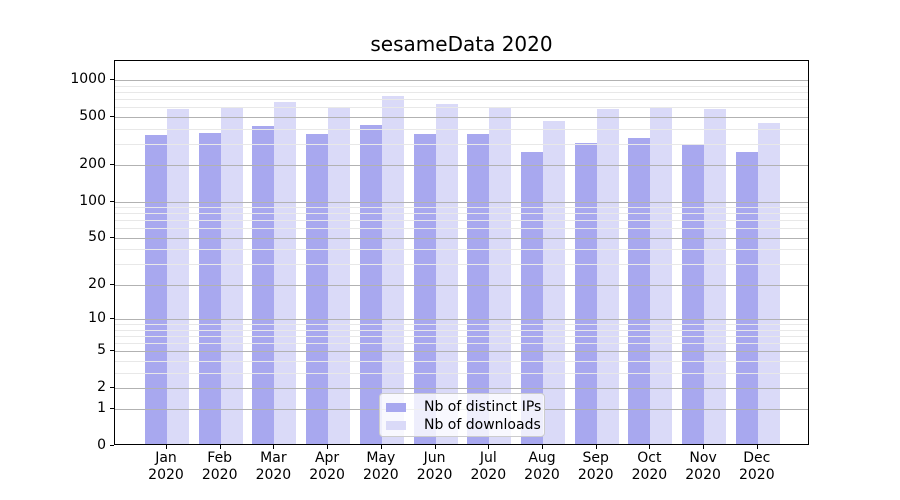 The height and width of the screenshot is (500, 900). Describe the element at coordinates (461, 44) in the screenshot. I see `chart-title: sesameData 2020` at that location.